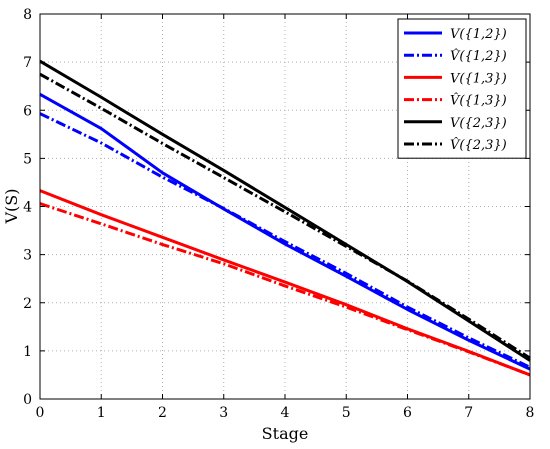  Describe the element at coordinates (27, 256) in the screenshot. I see `y-tick-label: 3` at that location.